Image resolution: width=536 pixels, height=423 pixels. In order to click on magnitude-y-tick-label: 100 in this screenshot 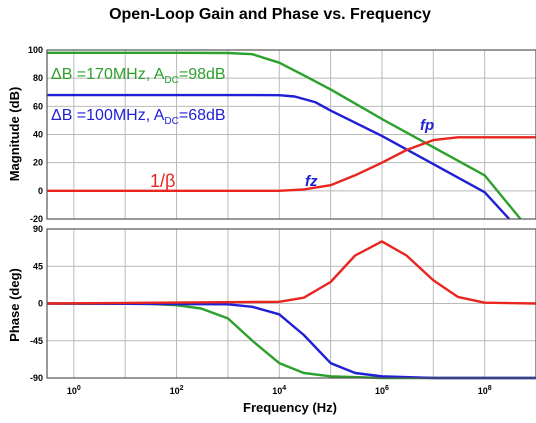, I will do `click(35, 50)`.